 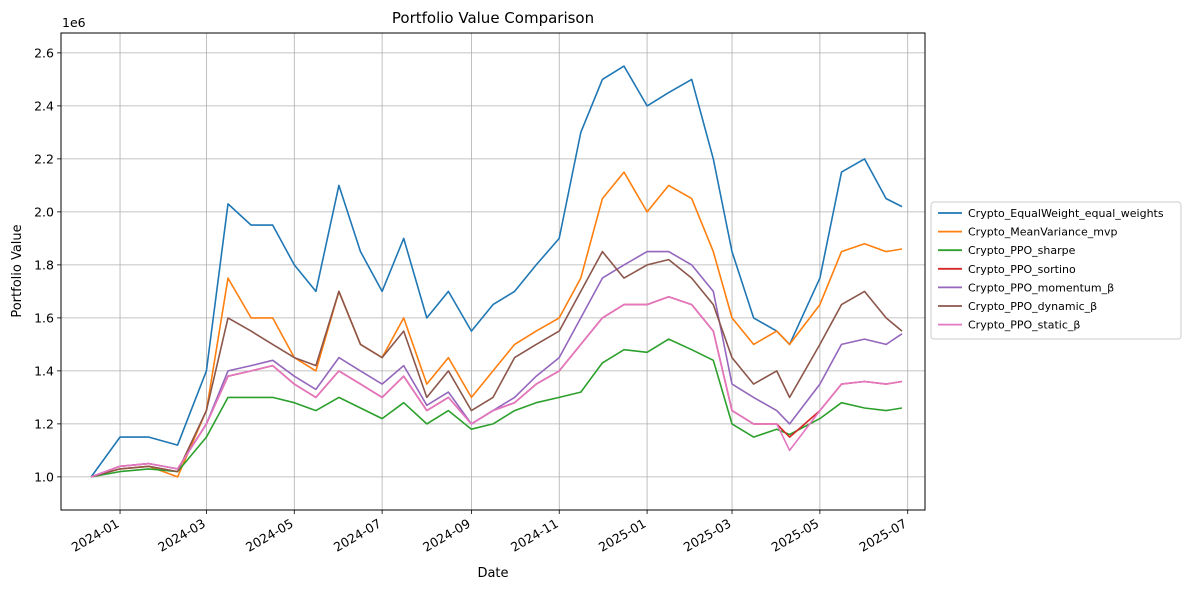 What do you see at coordinates (44, 105) in the screenshot?
I see `y-tick-label: 2.4` at bounding box center [44, 105].